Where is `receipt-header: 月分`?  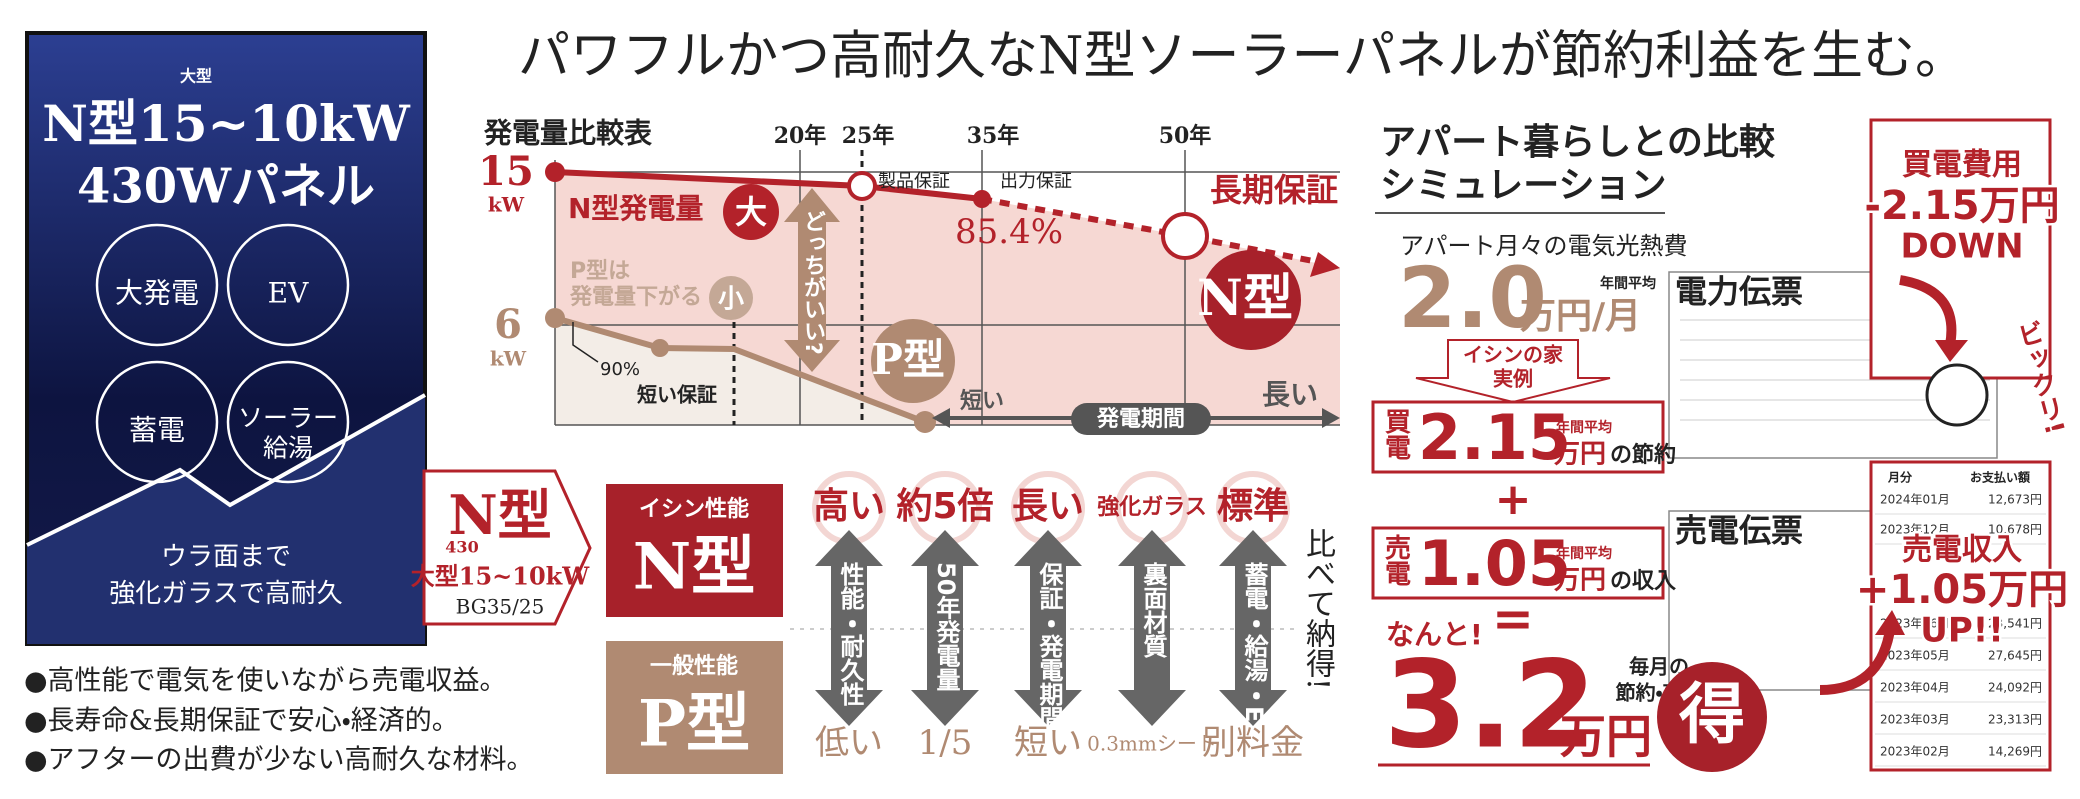 receipt-header: 月分 is located at coordinates (1900, 477).